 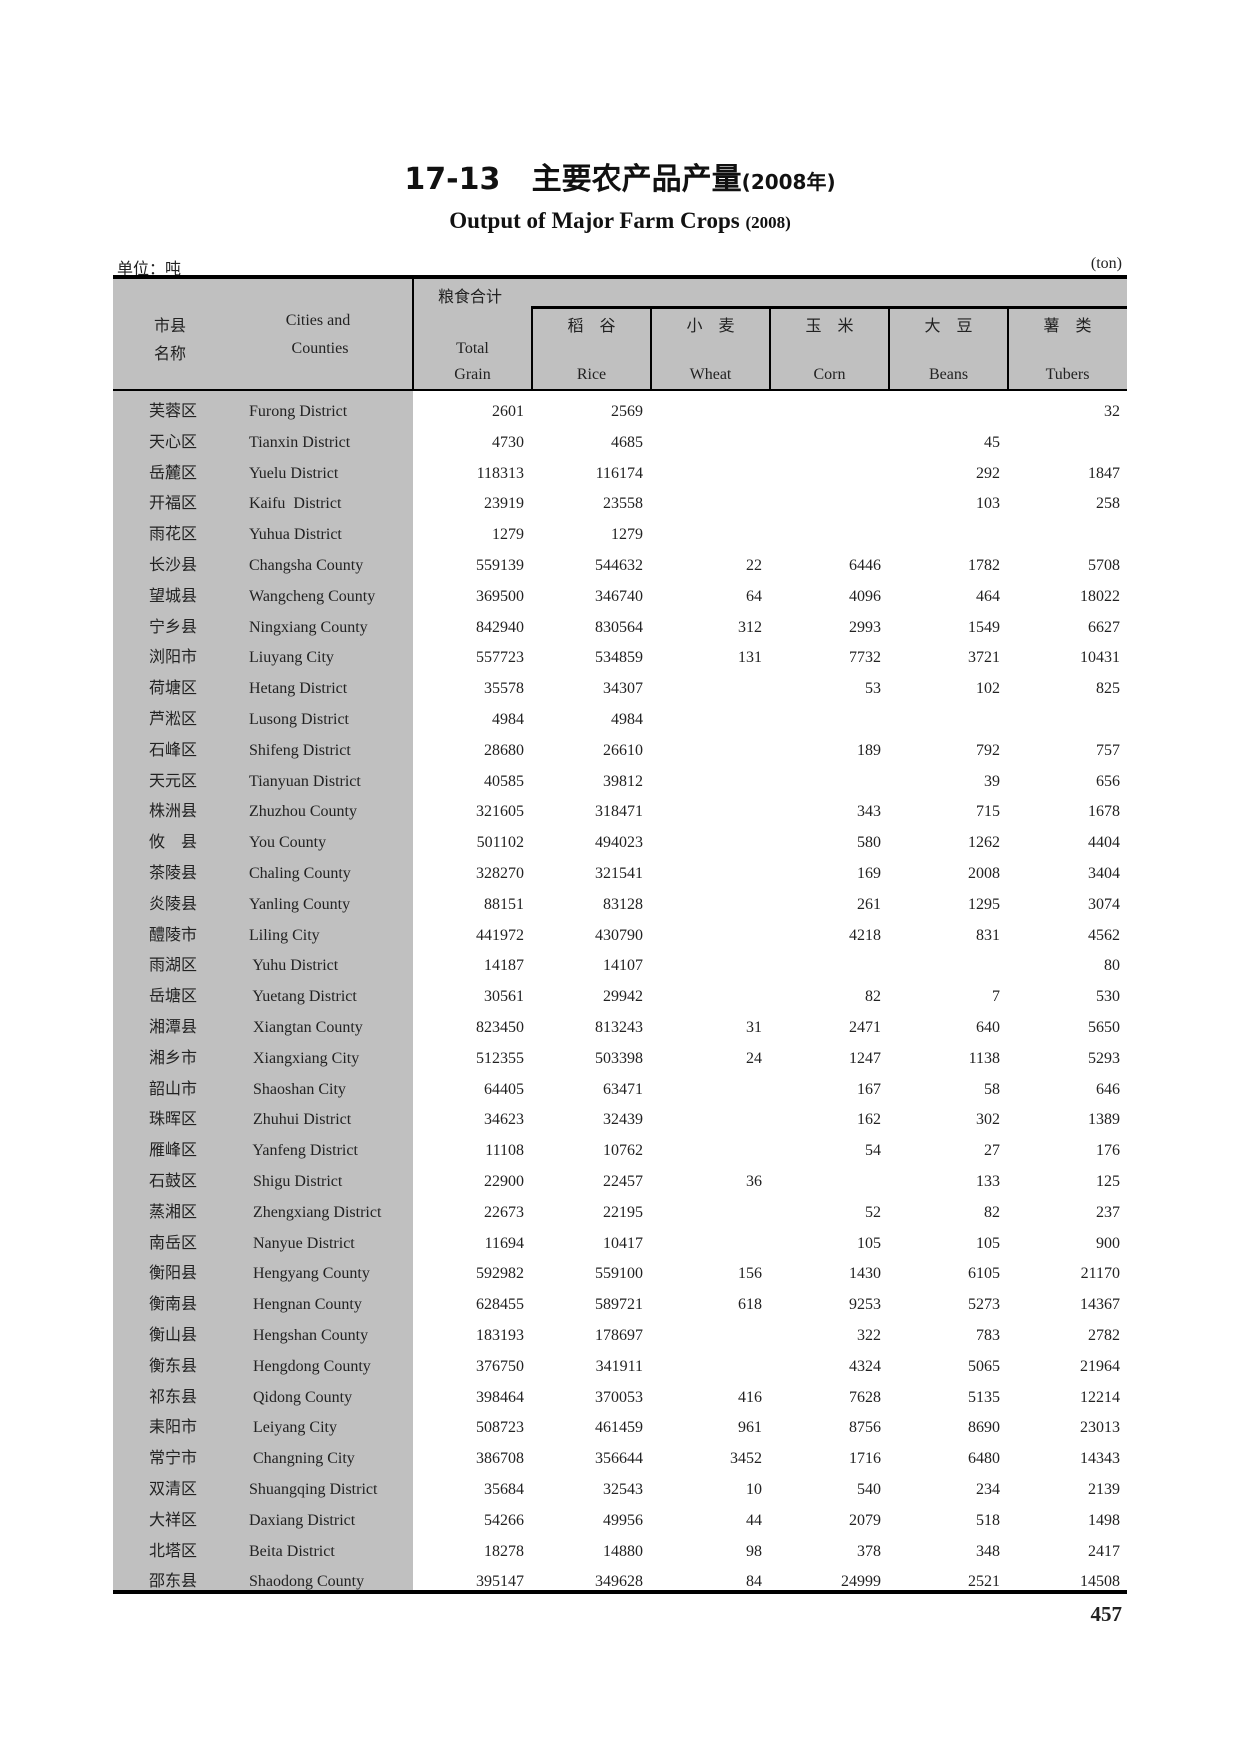 What do you see at coordinates (300, 750) in the screenshot?
I see `region-name-en: Shifeng District` at bounding box center [300, 750].